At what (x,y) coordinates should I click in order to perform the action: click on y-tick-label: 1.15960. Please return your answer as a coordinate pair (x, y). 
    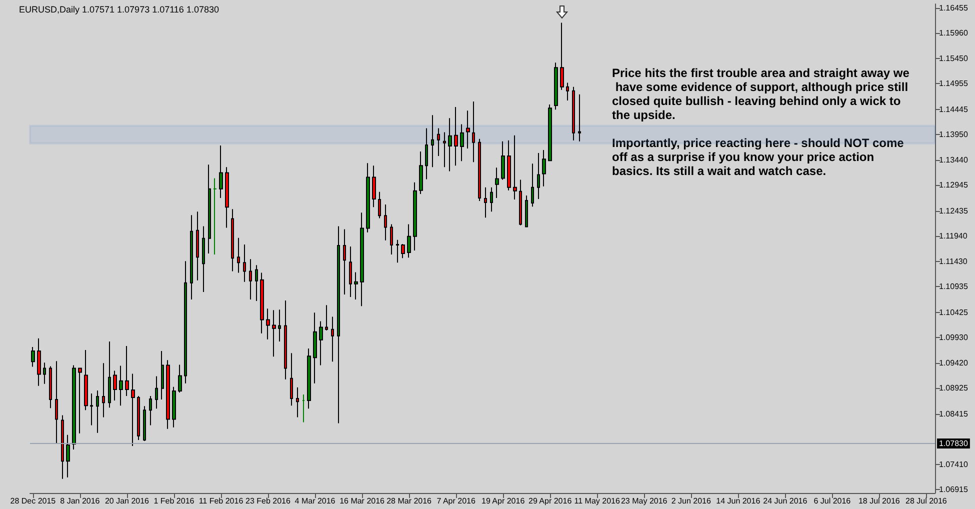
    Looking at the image, I should click on (953, 33).